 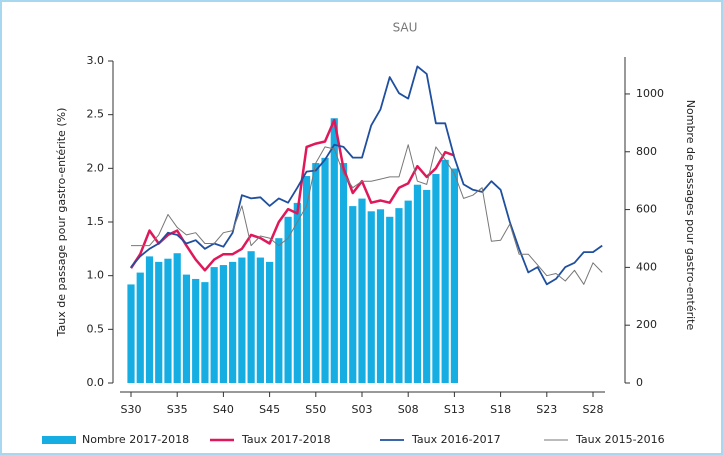 I want to click on x-tick-label: S35, so click(x=177, y=409).